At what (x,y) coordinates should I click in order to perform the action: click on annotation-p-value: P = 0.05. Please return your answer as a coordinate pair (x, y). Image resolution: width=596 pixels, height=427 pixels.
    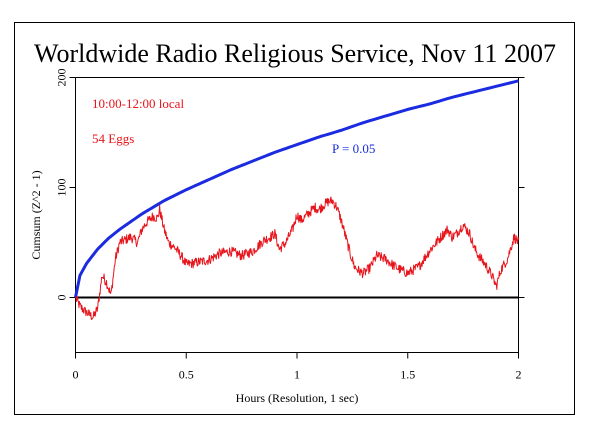
    Looking at the image, I should click on (353, 148).